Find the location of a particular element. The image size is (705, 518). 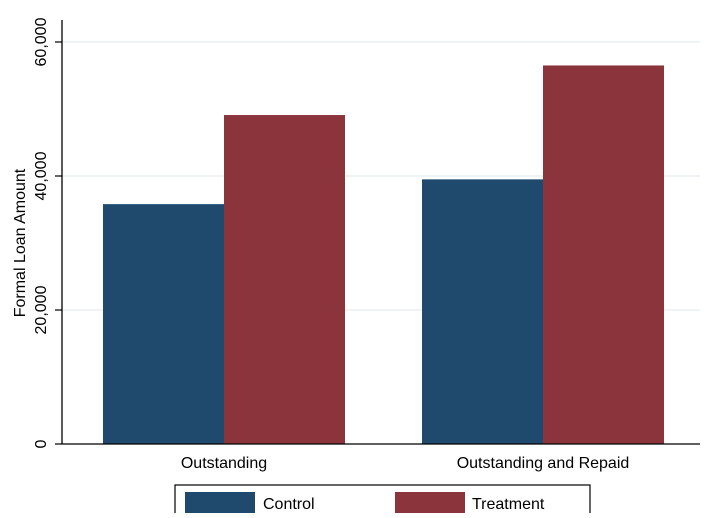

legend-label-control: Control is located at coordinates (289, 504).